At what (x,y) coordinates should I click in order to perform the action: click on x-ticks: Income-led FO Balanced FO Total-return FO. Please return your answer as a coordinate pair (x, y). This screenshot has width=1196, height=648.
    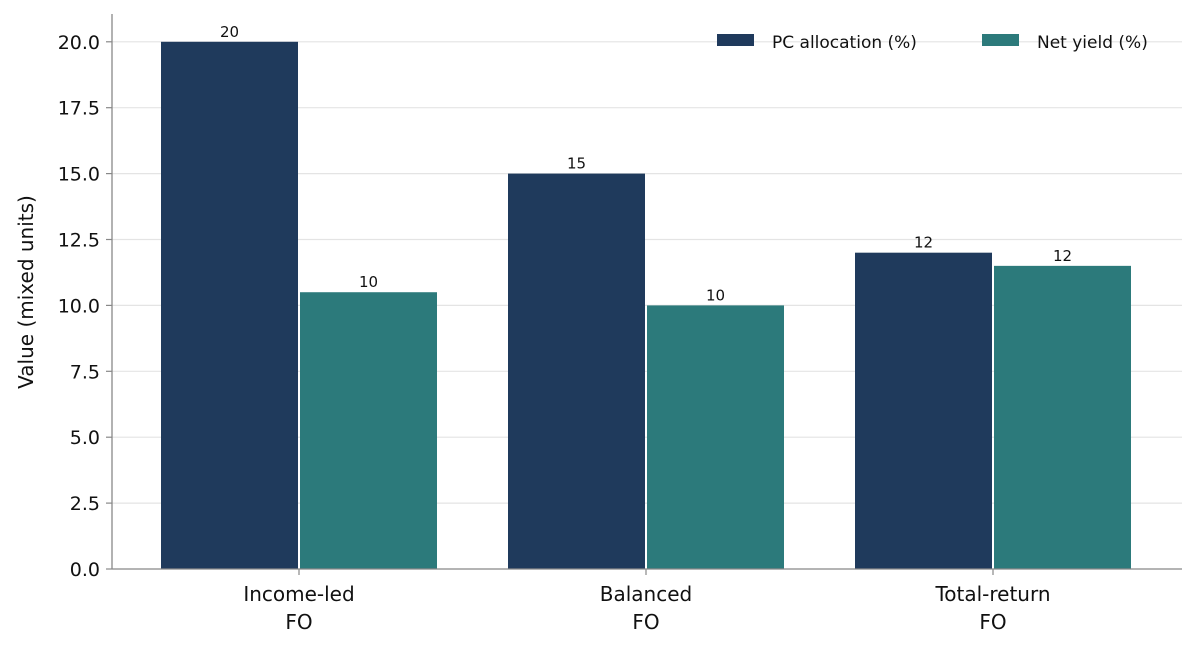
    Looking at the image, I should click on (647, 601).